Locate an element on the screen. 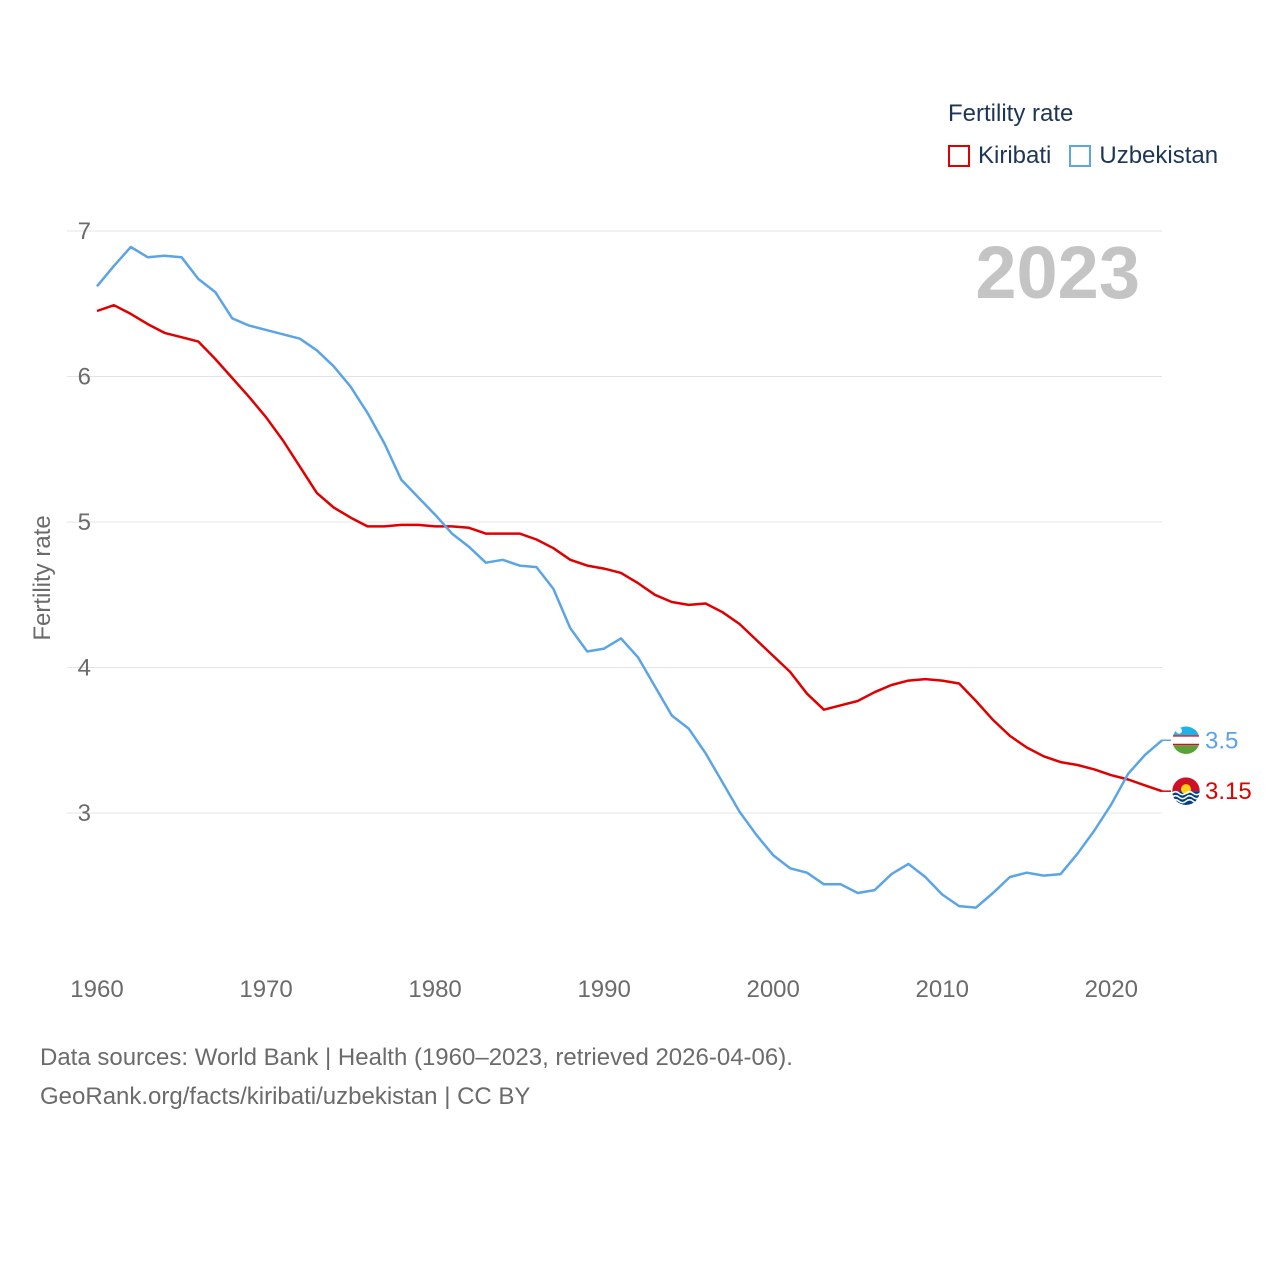  end-label-kiribati: 3.15 is located at coordinates (1228, 791).